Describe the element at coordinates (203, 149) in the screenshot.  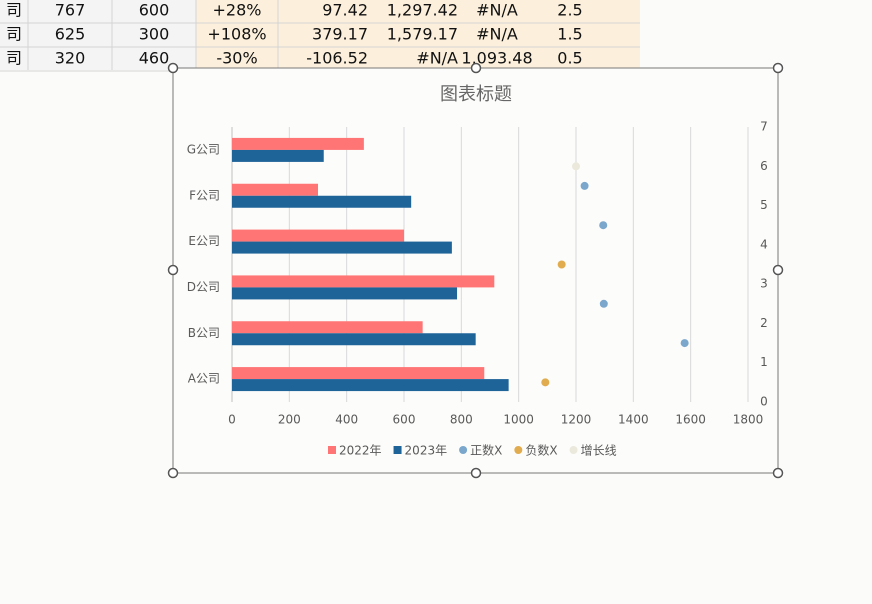
I see `y-tick-label: G公司` at that location.